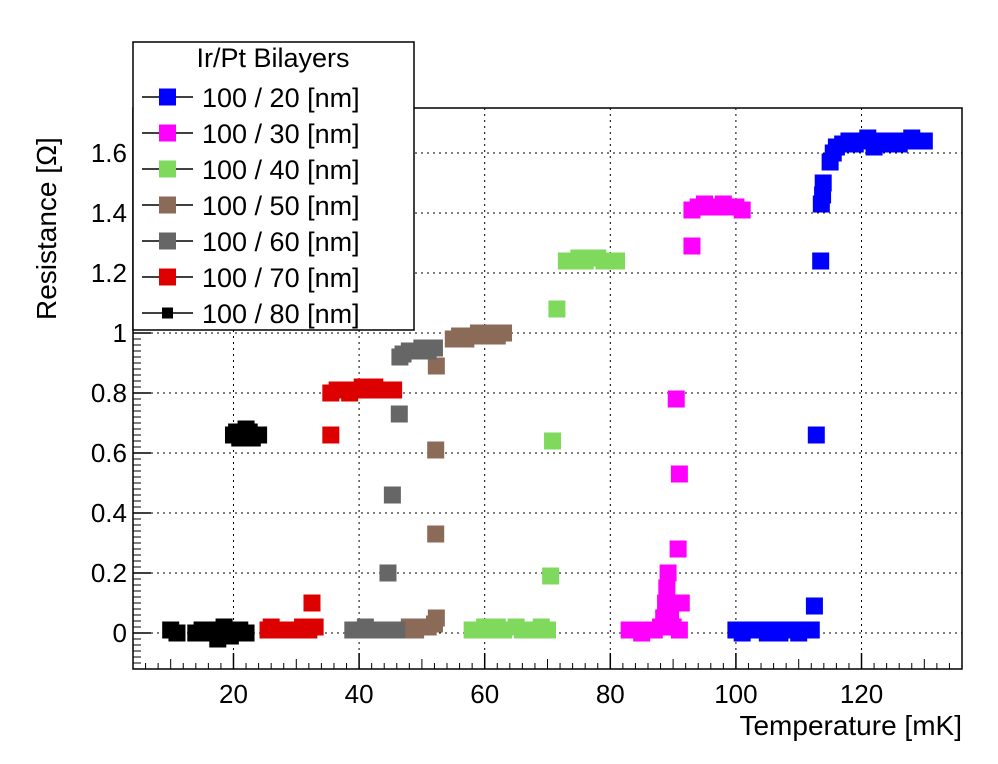  Describe the element at coordinates (109, 573) in the screenshot. I see `y-tick-label: 0.2` at that location.